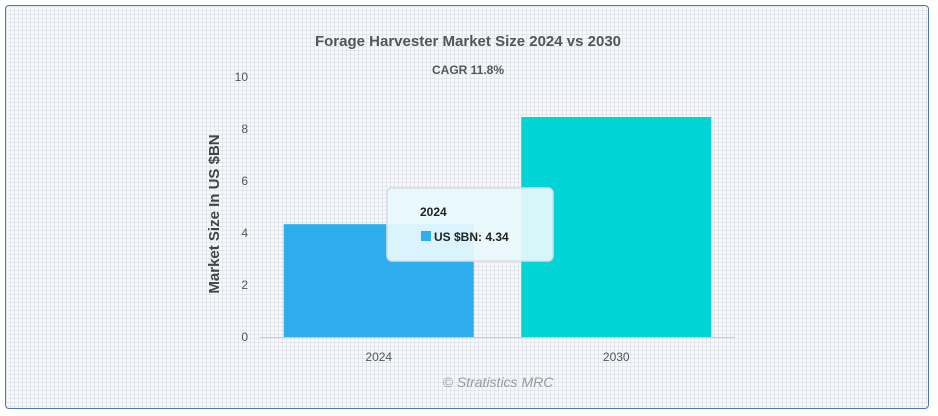 This screenshot has height=416, width=938. I want to click on tooltip-box, so click(470, 224).